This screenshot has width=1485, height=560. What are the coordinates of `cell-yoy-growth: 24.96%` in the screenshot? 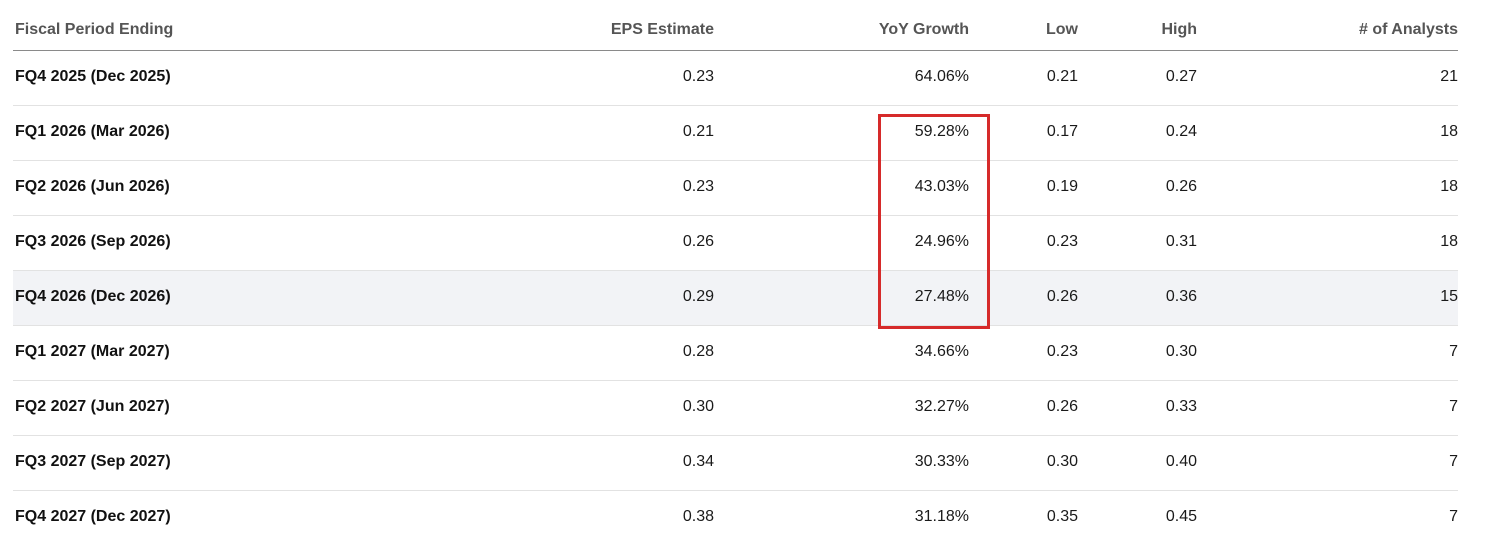 It's located at (941, 241).